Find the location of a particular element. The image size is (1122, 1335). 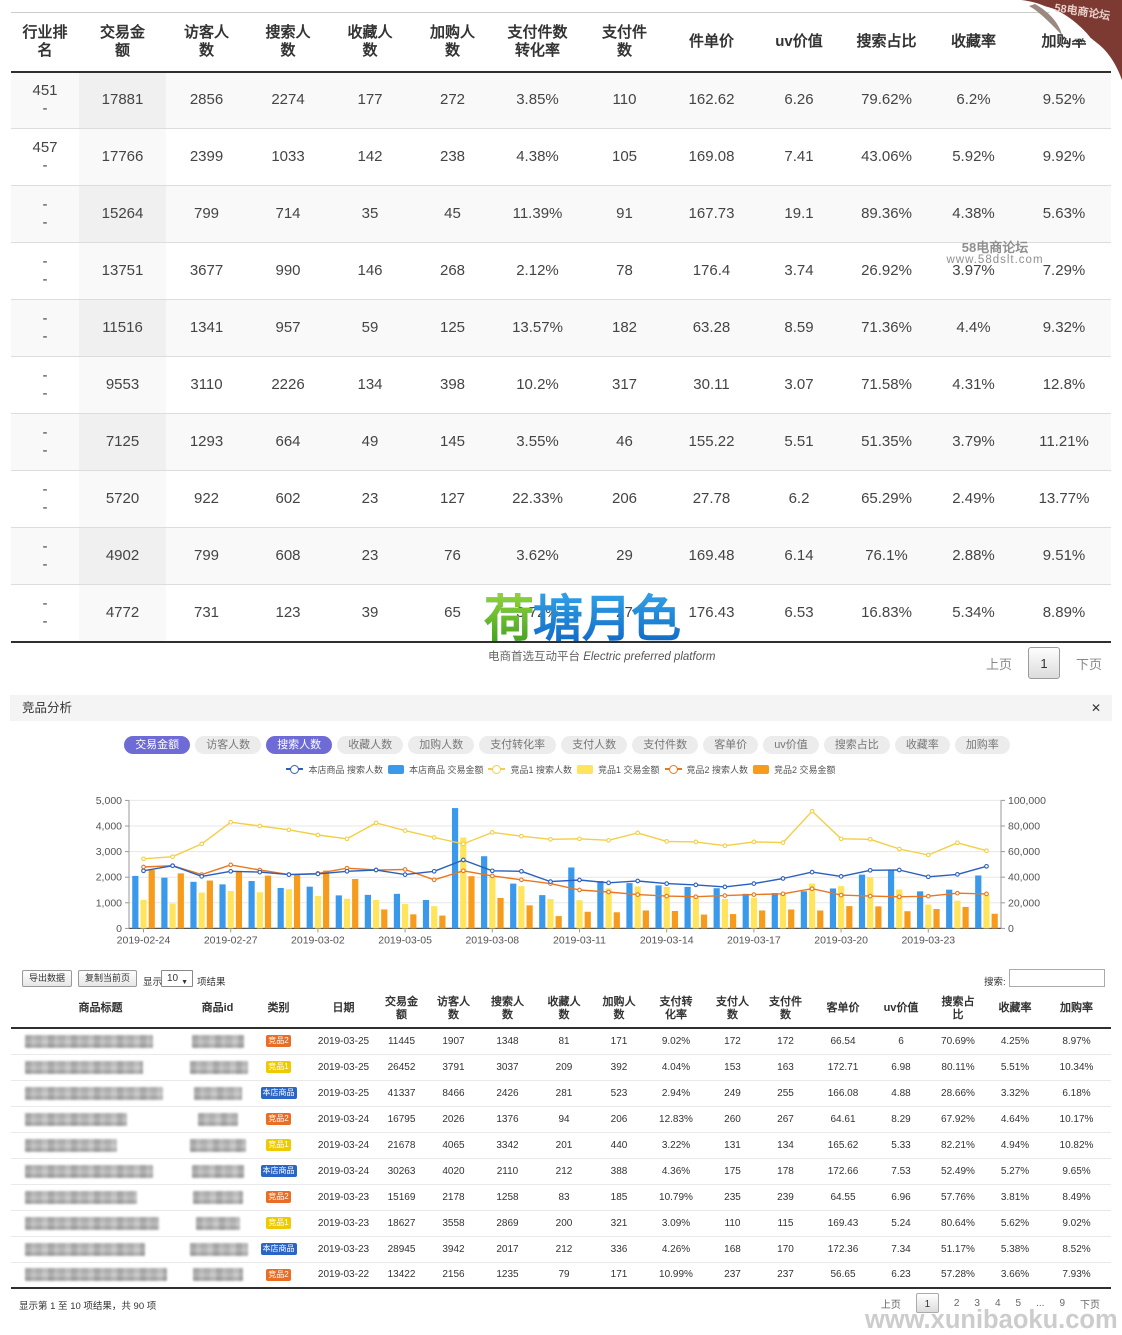

svg-text: 2019-03-17 is located at coordinates (754, 940).